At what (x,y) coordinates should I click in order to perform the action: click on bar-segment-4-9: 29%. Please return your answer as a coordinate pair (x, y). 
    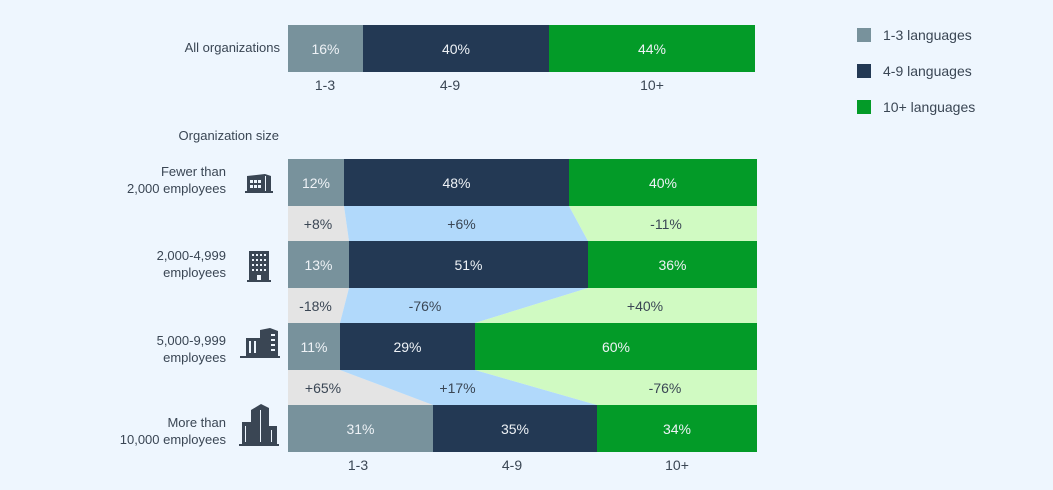
    Looking at the image, I should click on (407, 346).